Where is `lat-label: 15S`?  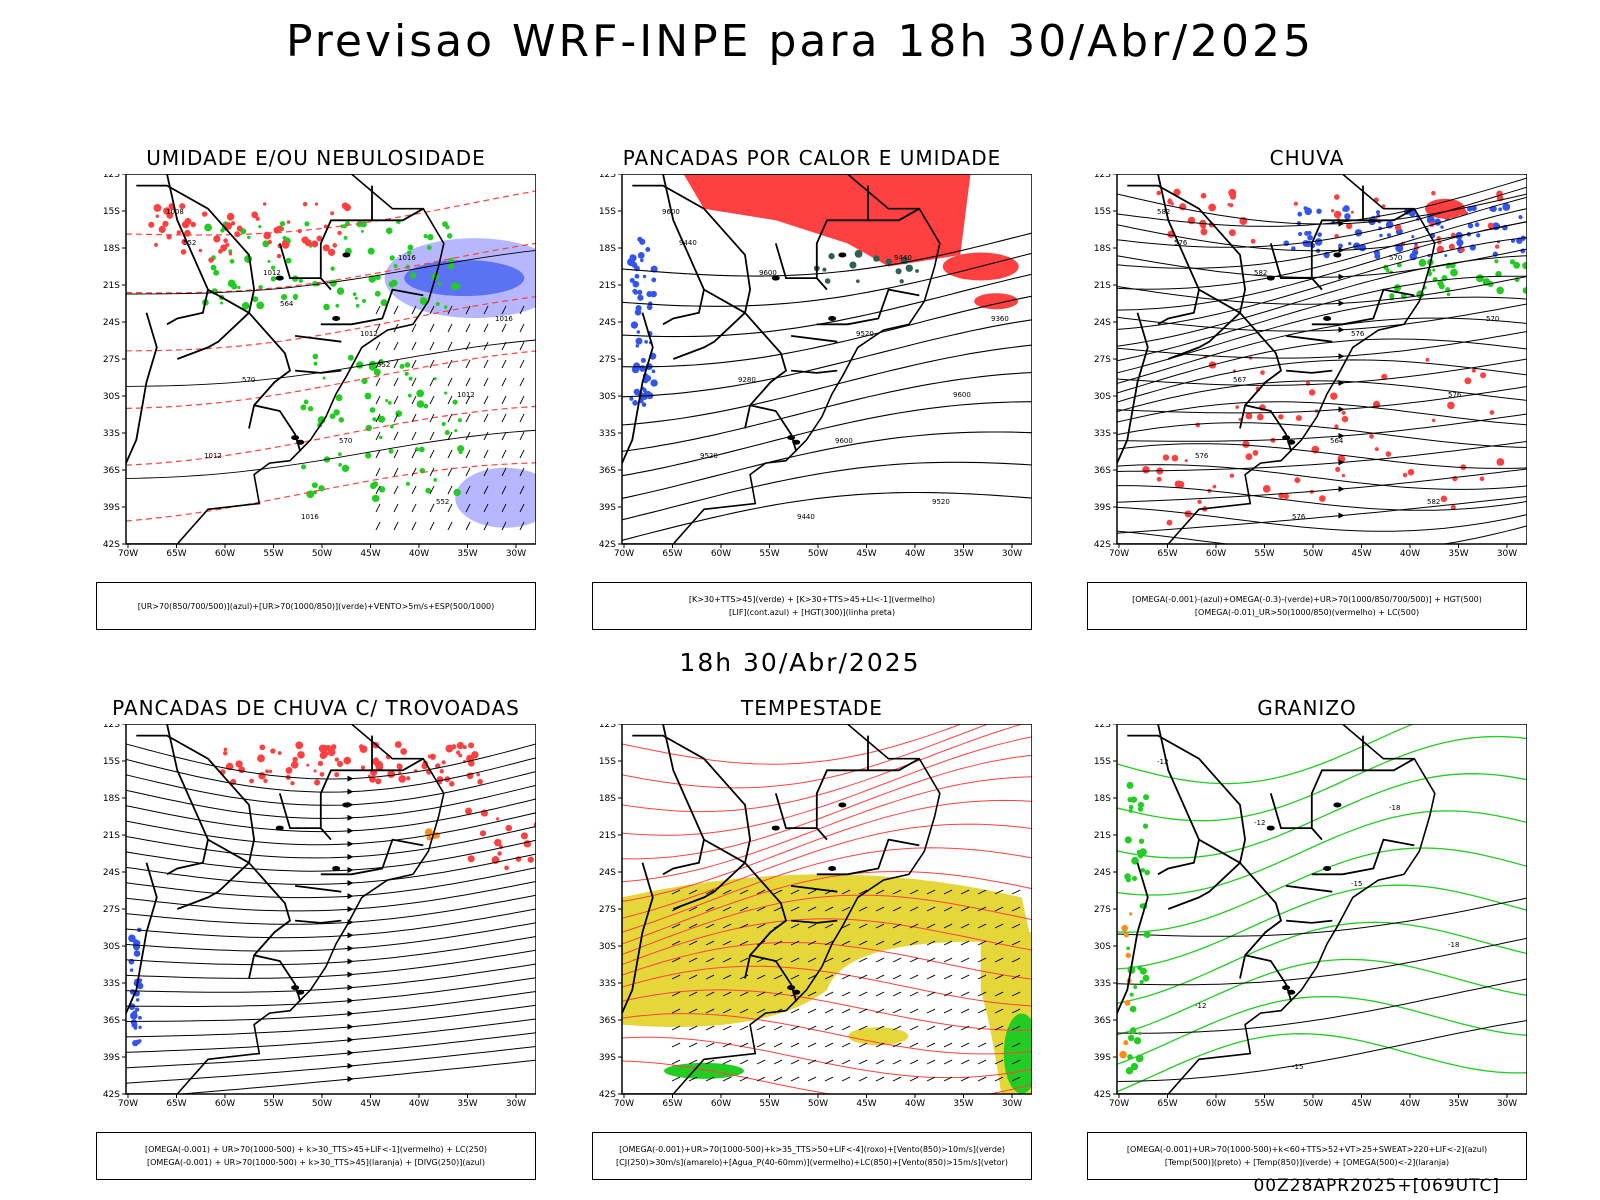 lat-label: 15S is located at coordinates (1102, 212).